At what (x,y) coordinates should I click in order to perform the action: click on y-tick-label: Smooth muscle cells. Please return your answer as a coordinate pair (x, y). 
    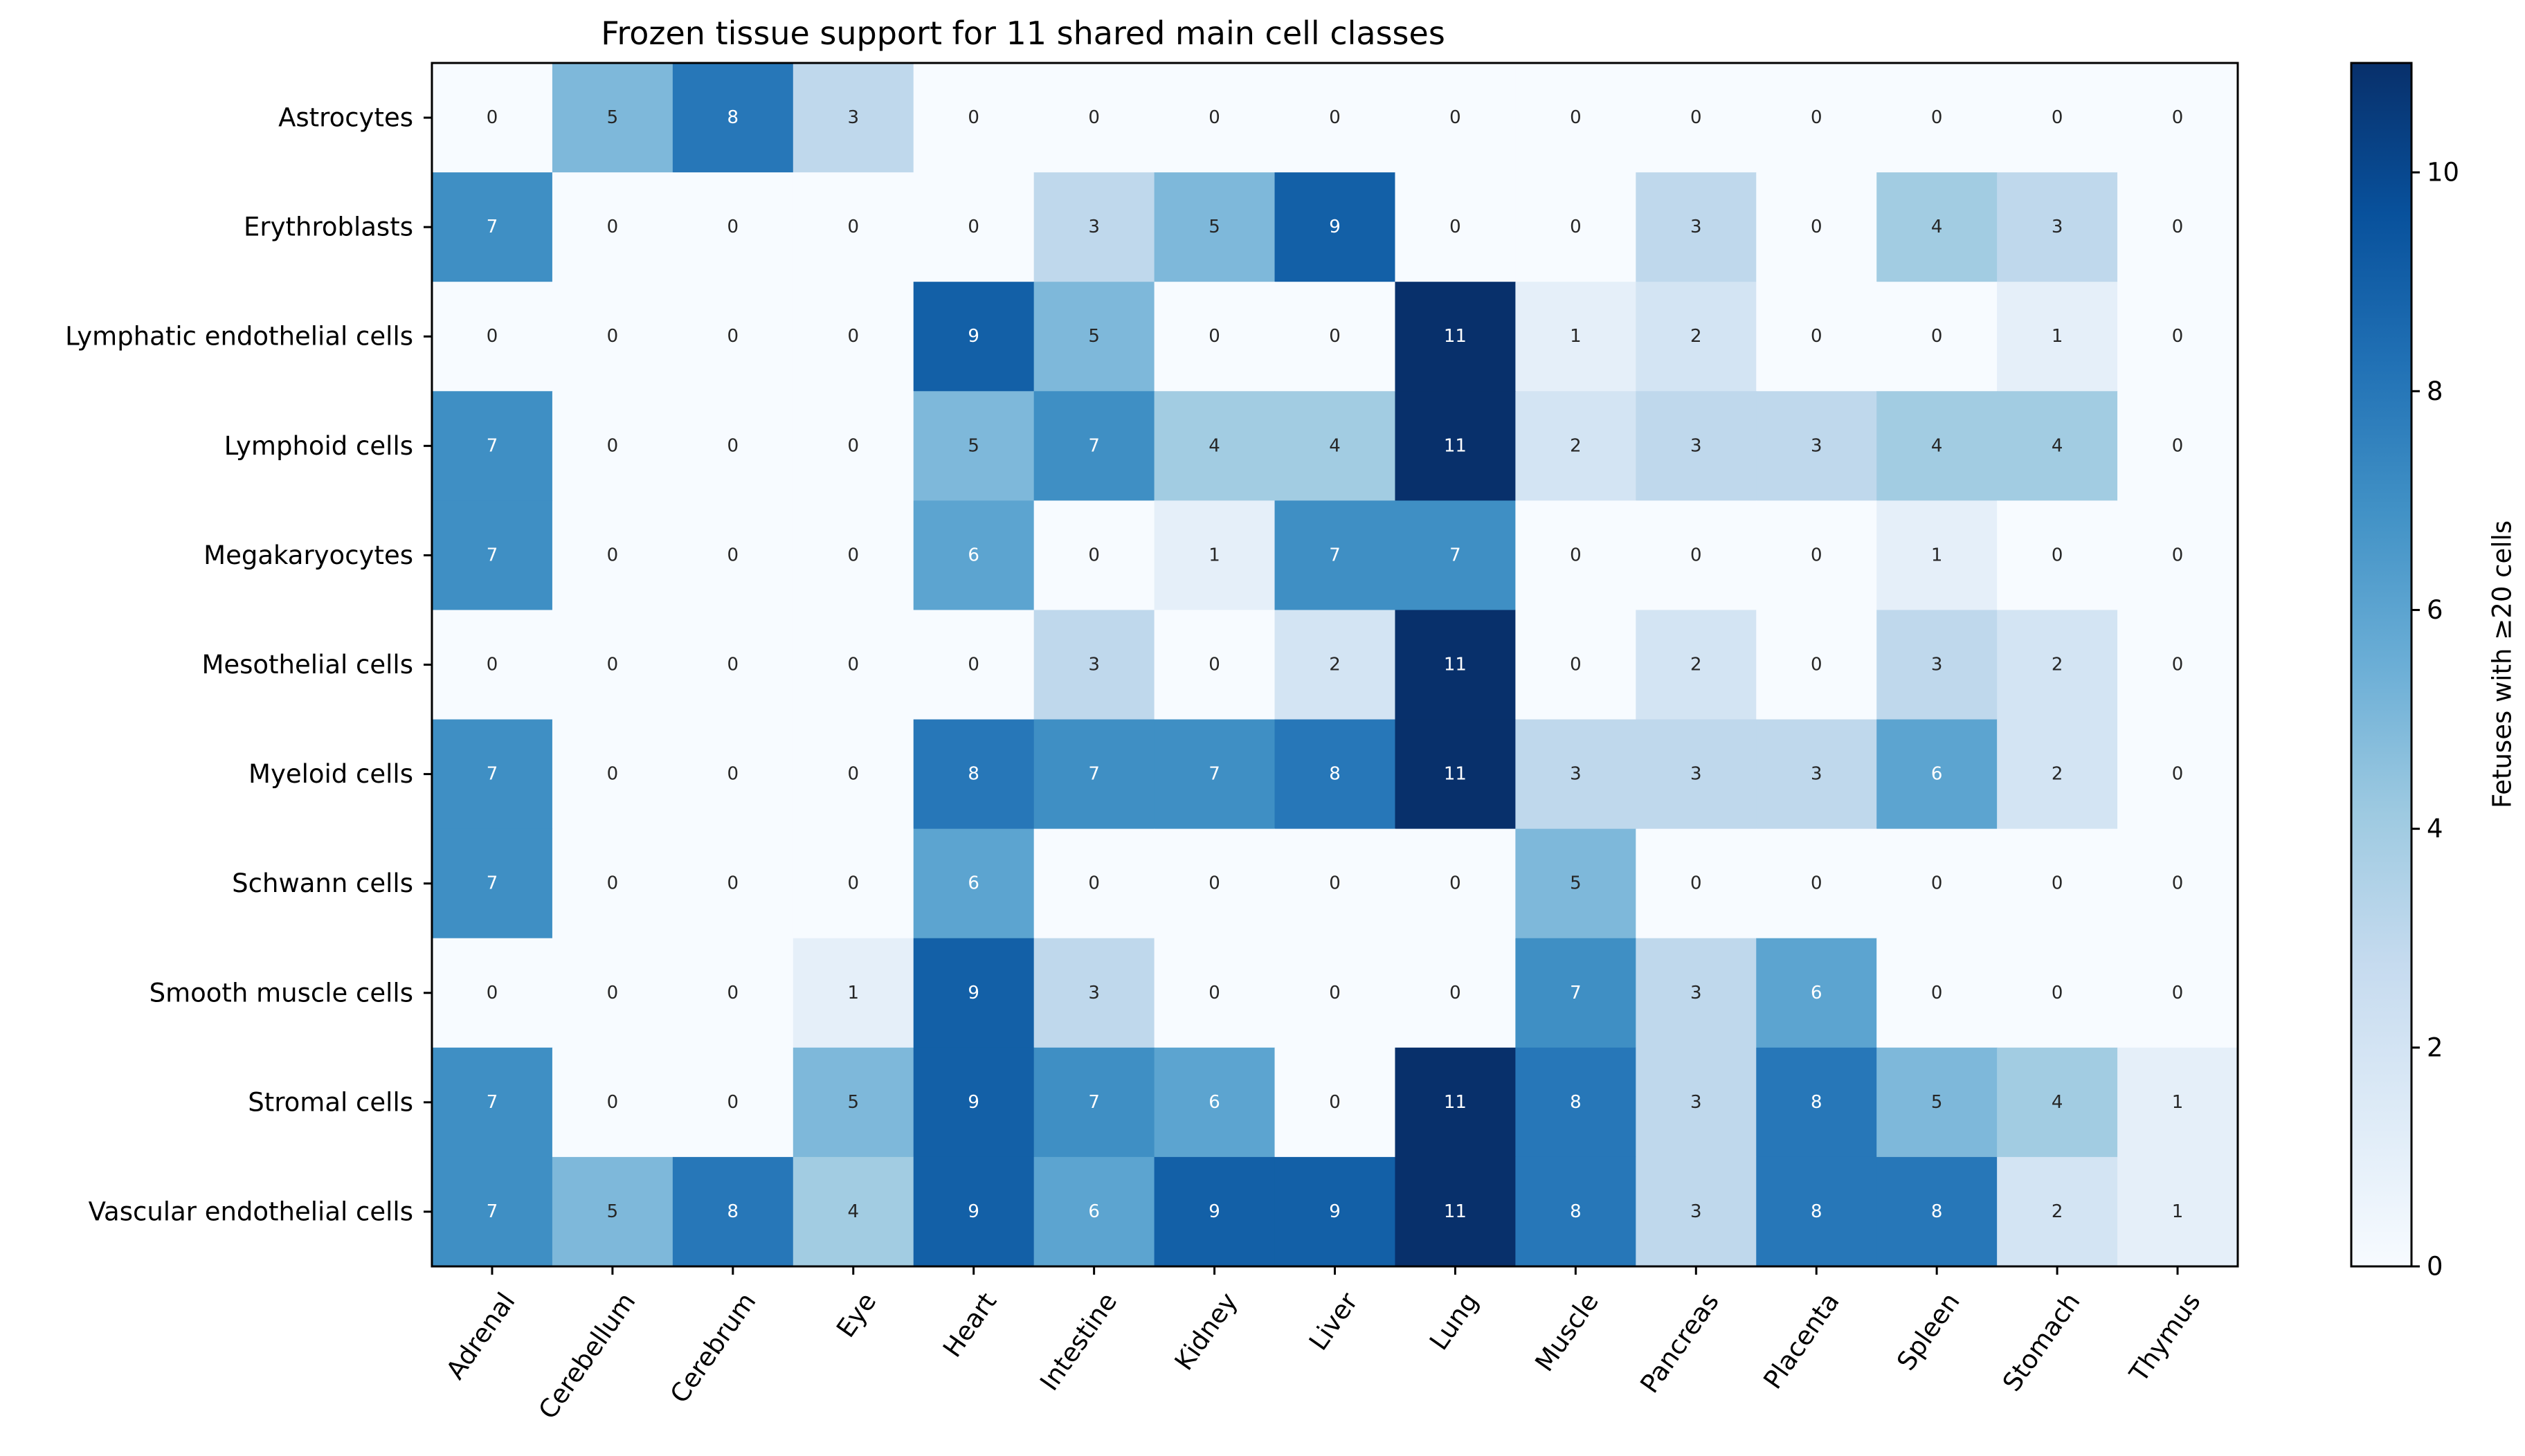
    Looking at the image, I should click on (281, 993).